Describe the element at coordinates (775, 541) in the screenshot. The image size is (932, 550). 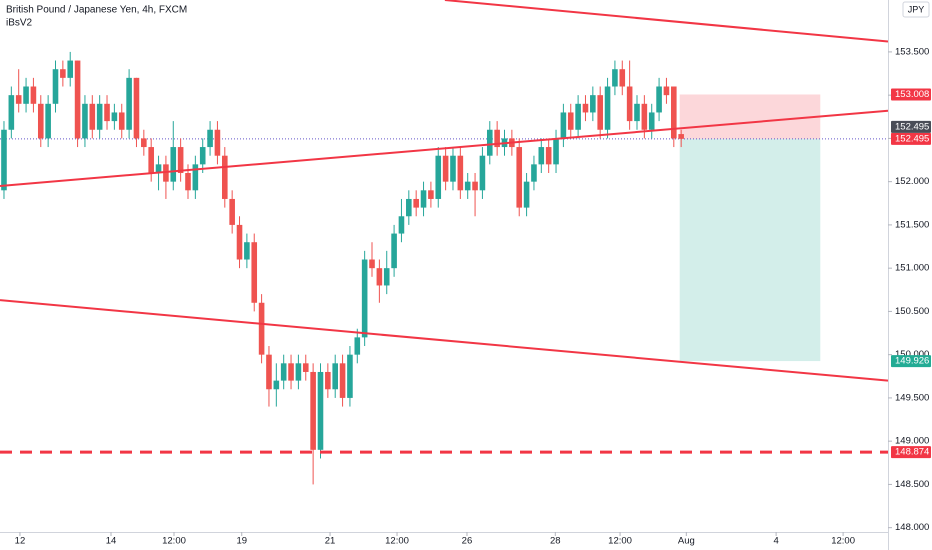
I see `x-tick-label: 4` at that location.